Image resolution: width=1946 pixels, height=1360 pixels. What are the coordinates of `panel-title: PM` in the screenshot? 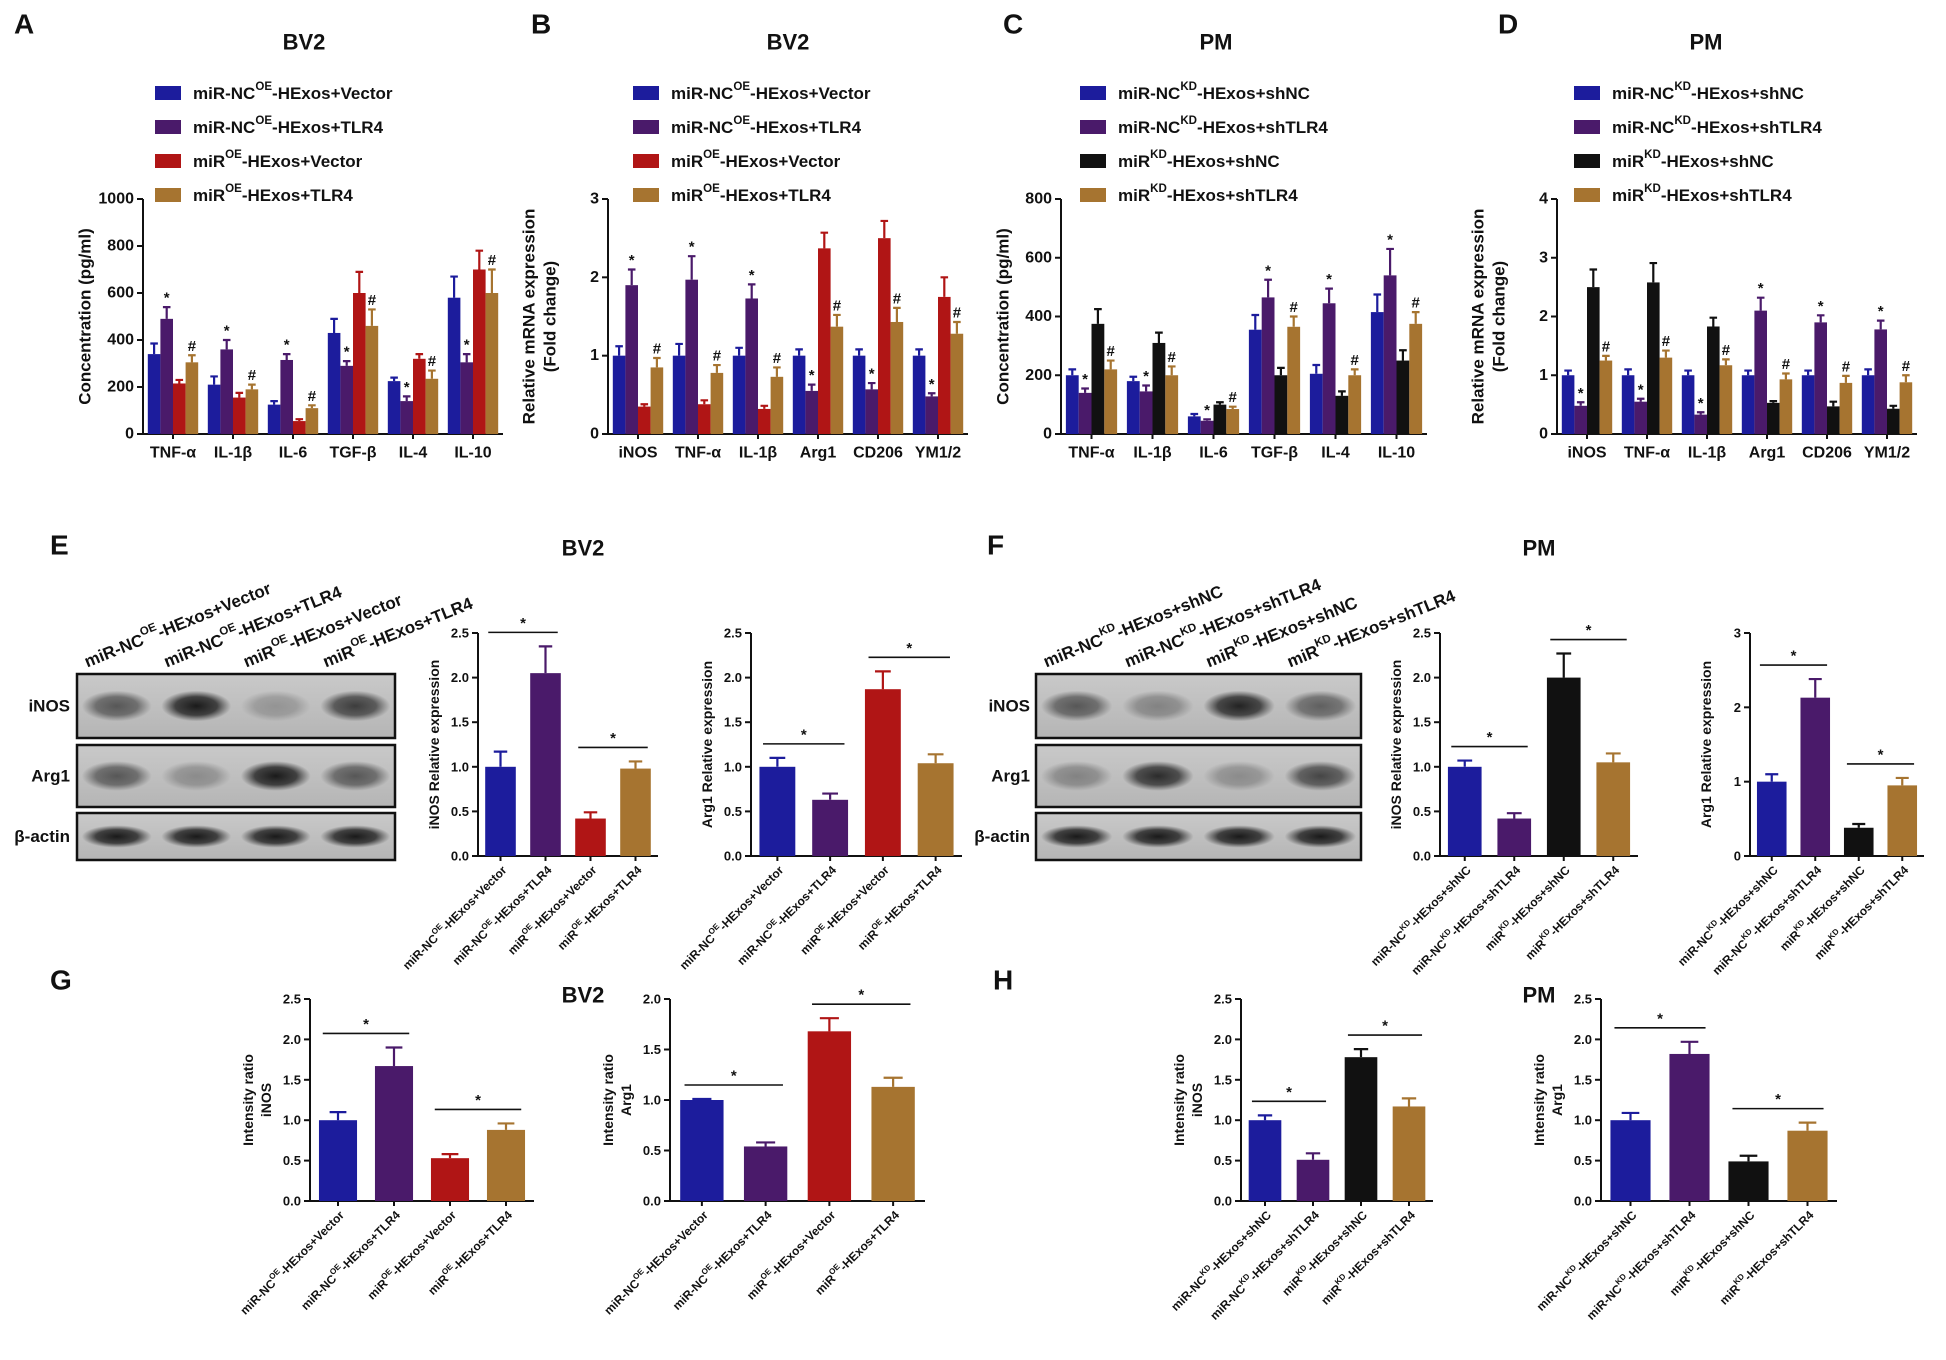 It's located at (1539, 995).